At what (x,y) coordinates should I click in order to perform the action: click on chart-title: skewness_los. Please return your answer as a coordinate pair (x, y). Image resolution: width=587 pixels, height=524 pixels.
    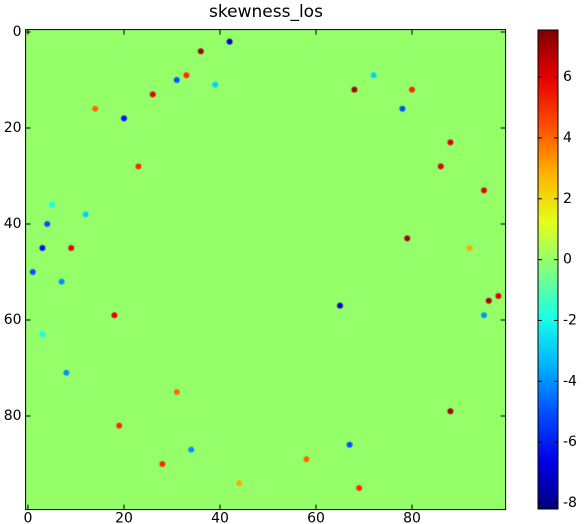
    Looking at the image, I should click on (266, 12).